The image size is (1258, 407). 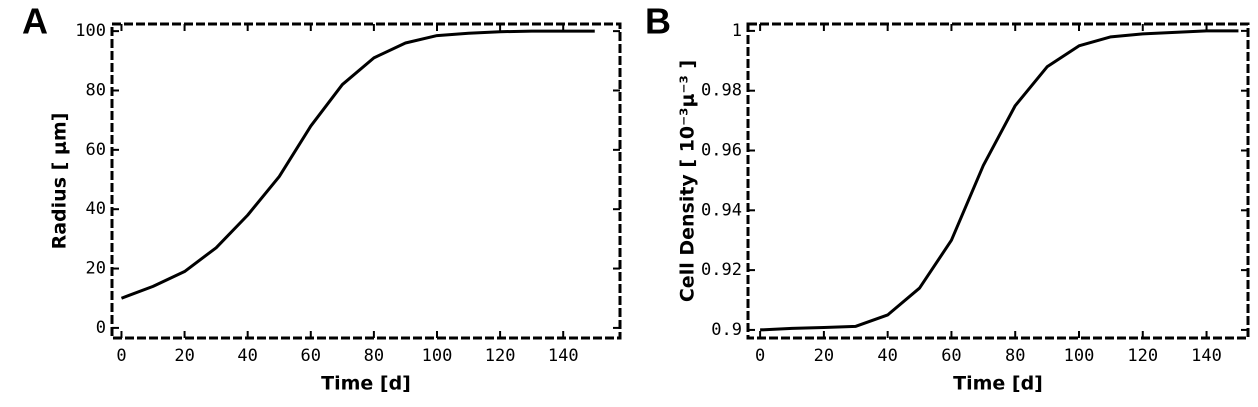 I want to click on y-tick-label: 20, so click(x=96, y=269).